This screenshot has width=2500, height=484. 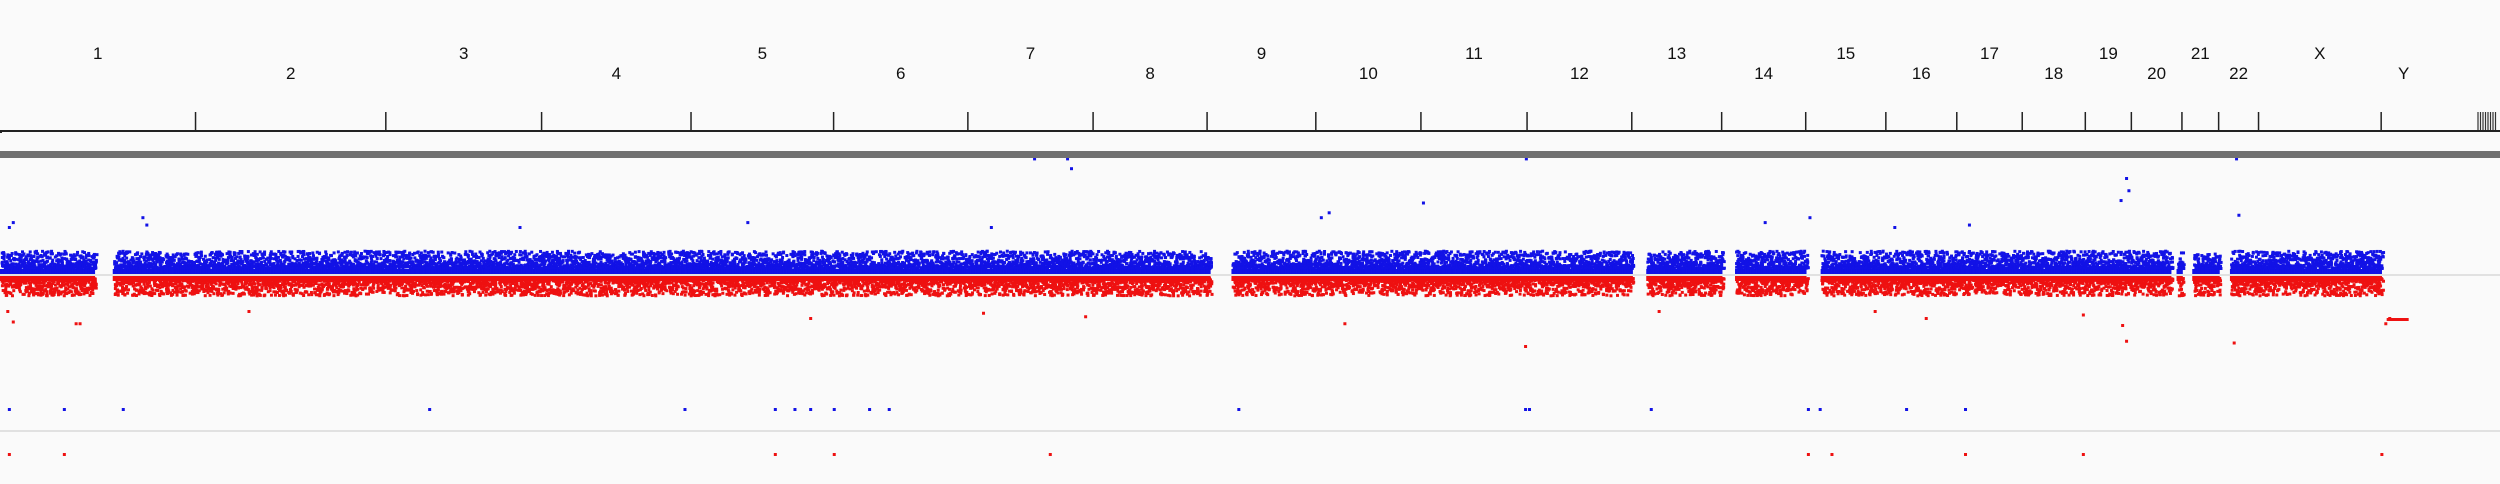 What do you see at coordinates (1921, 73) in the screenshot?
I see `chromosome-label-16: 16` at bounding box center [1921, 73].